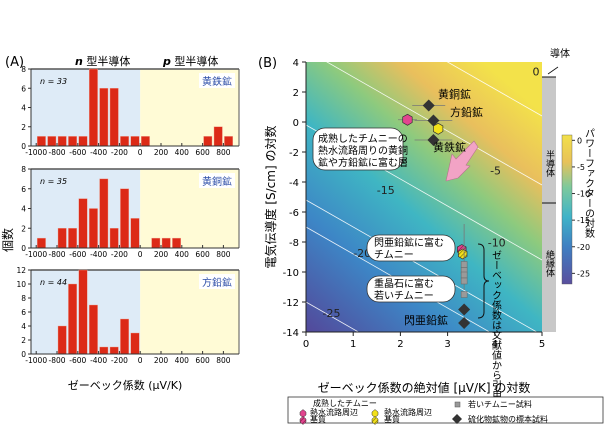  What do you see at coordinates (495, 344) in the screenshot?
I see `x-tick-label: 4` at bounding box center [495, 344].